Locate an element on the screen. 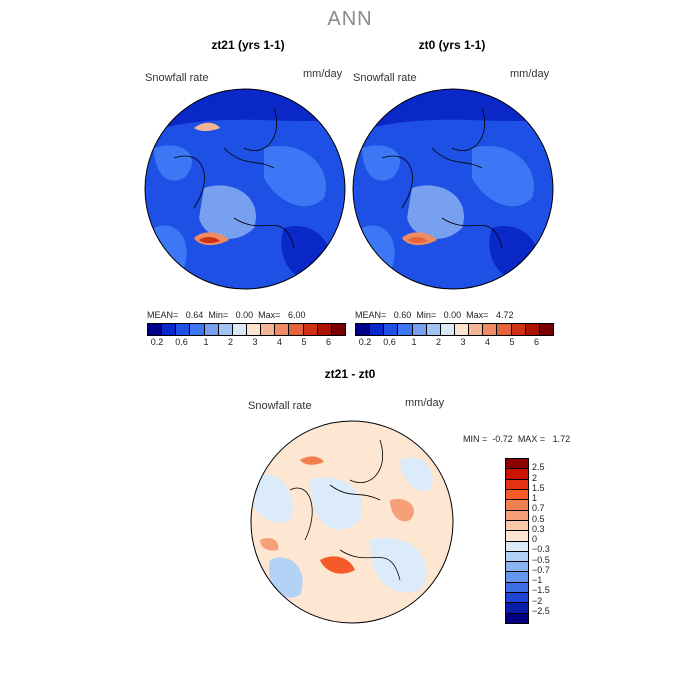 The width and height of the screenshot is (700, 700). panel-1-colorbar is located at coordinates (246, 329).